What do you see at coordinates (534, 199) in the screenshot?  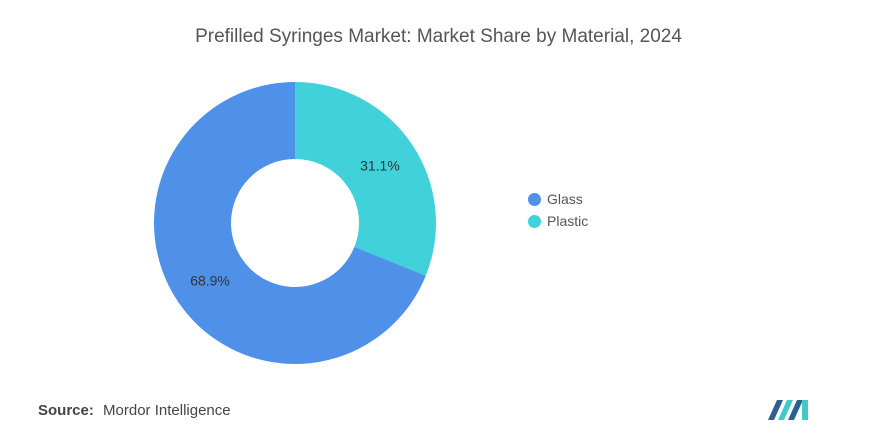 I see `legend-swatch-glass` at bounding box center [534, 199].